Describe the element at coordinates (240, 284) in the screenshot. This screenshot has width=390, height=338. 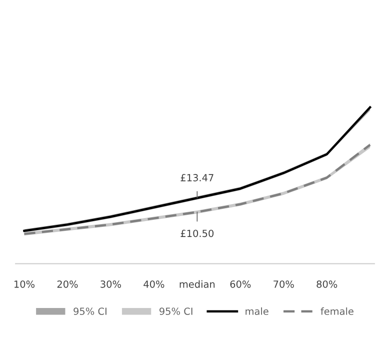
I see `x-tick-label: 60%` at that location.